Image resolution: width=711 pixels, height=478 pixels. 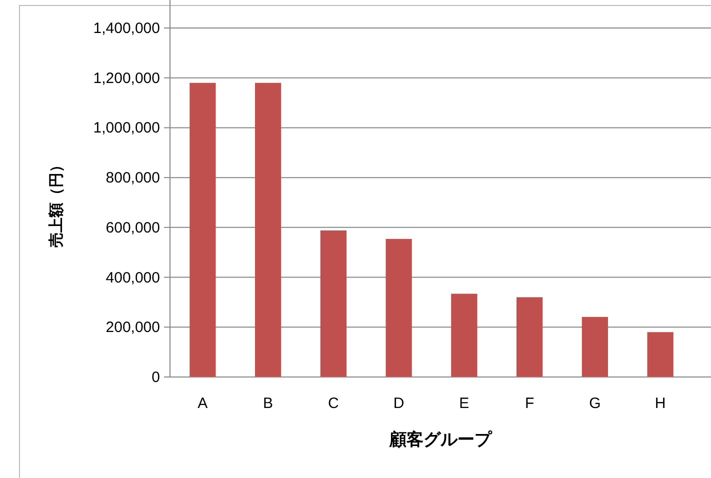 I want to click on y-tick-label: 800,000, so click(x=133, y=178).